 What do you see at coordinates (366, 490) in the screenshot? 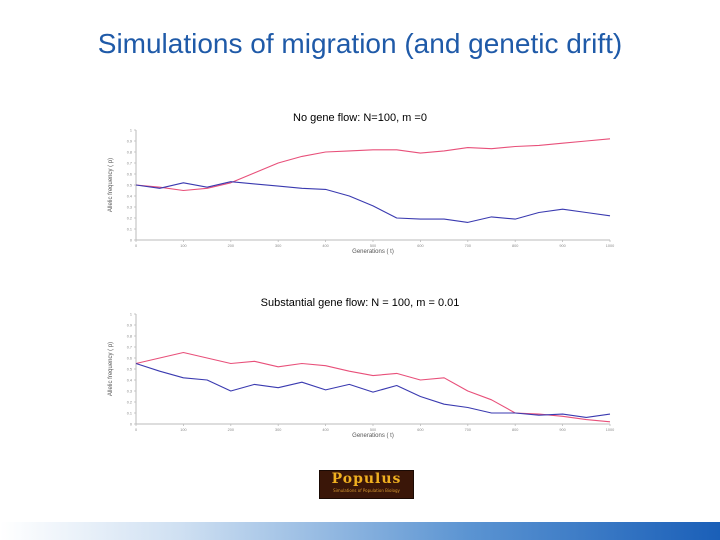
I see `logo-subtitle: Simulations of Population Biology` at bounding box center [366, 490].